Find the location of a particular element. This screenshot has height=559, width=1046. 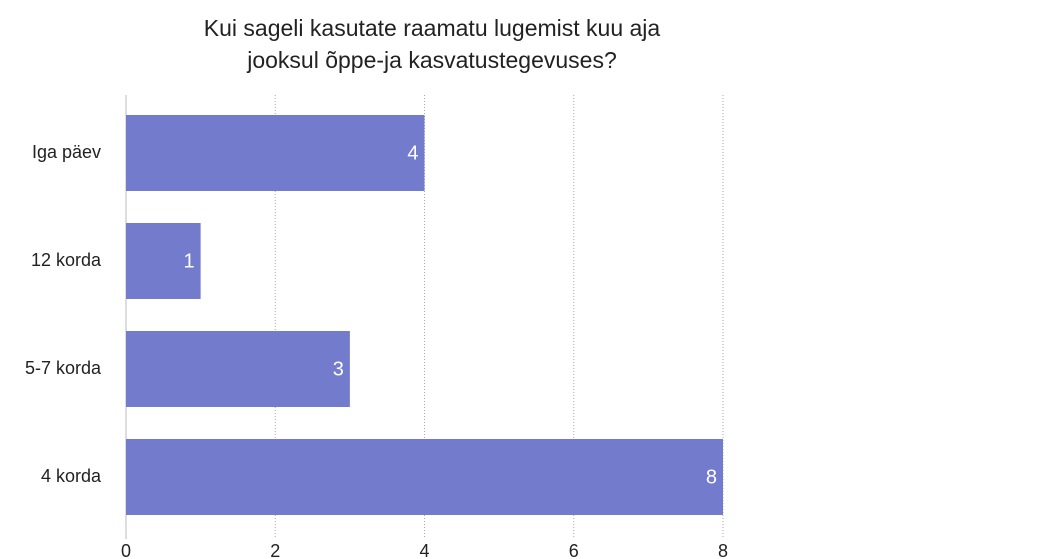

y-tick-label: 5-7 korda is located at coordinates (63, 368).